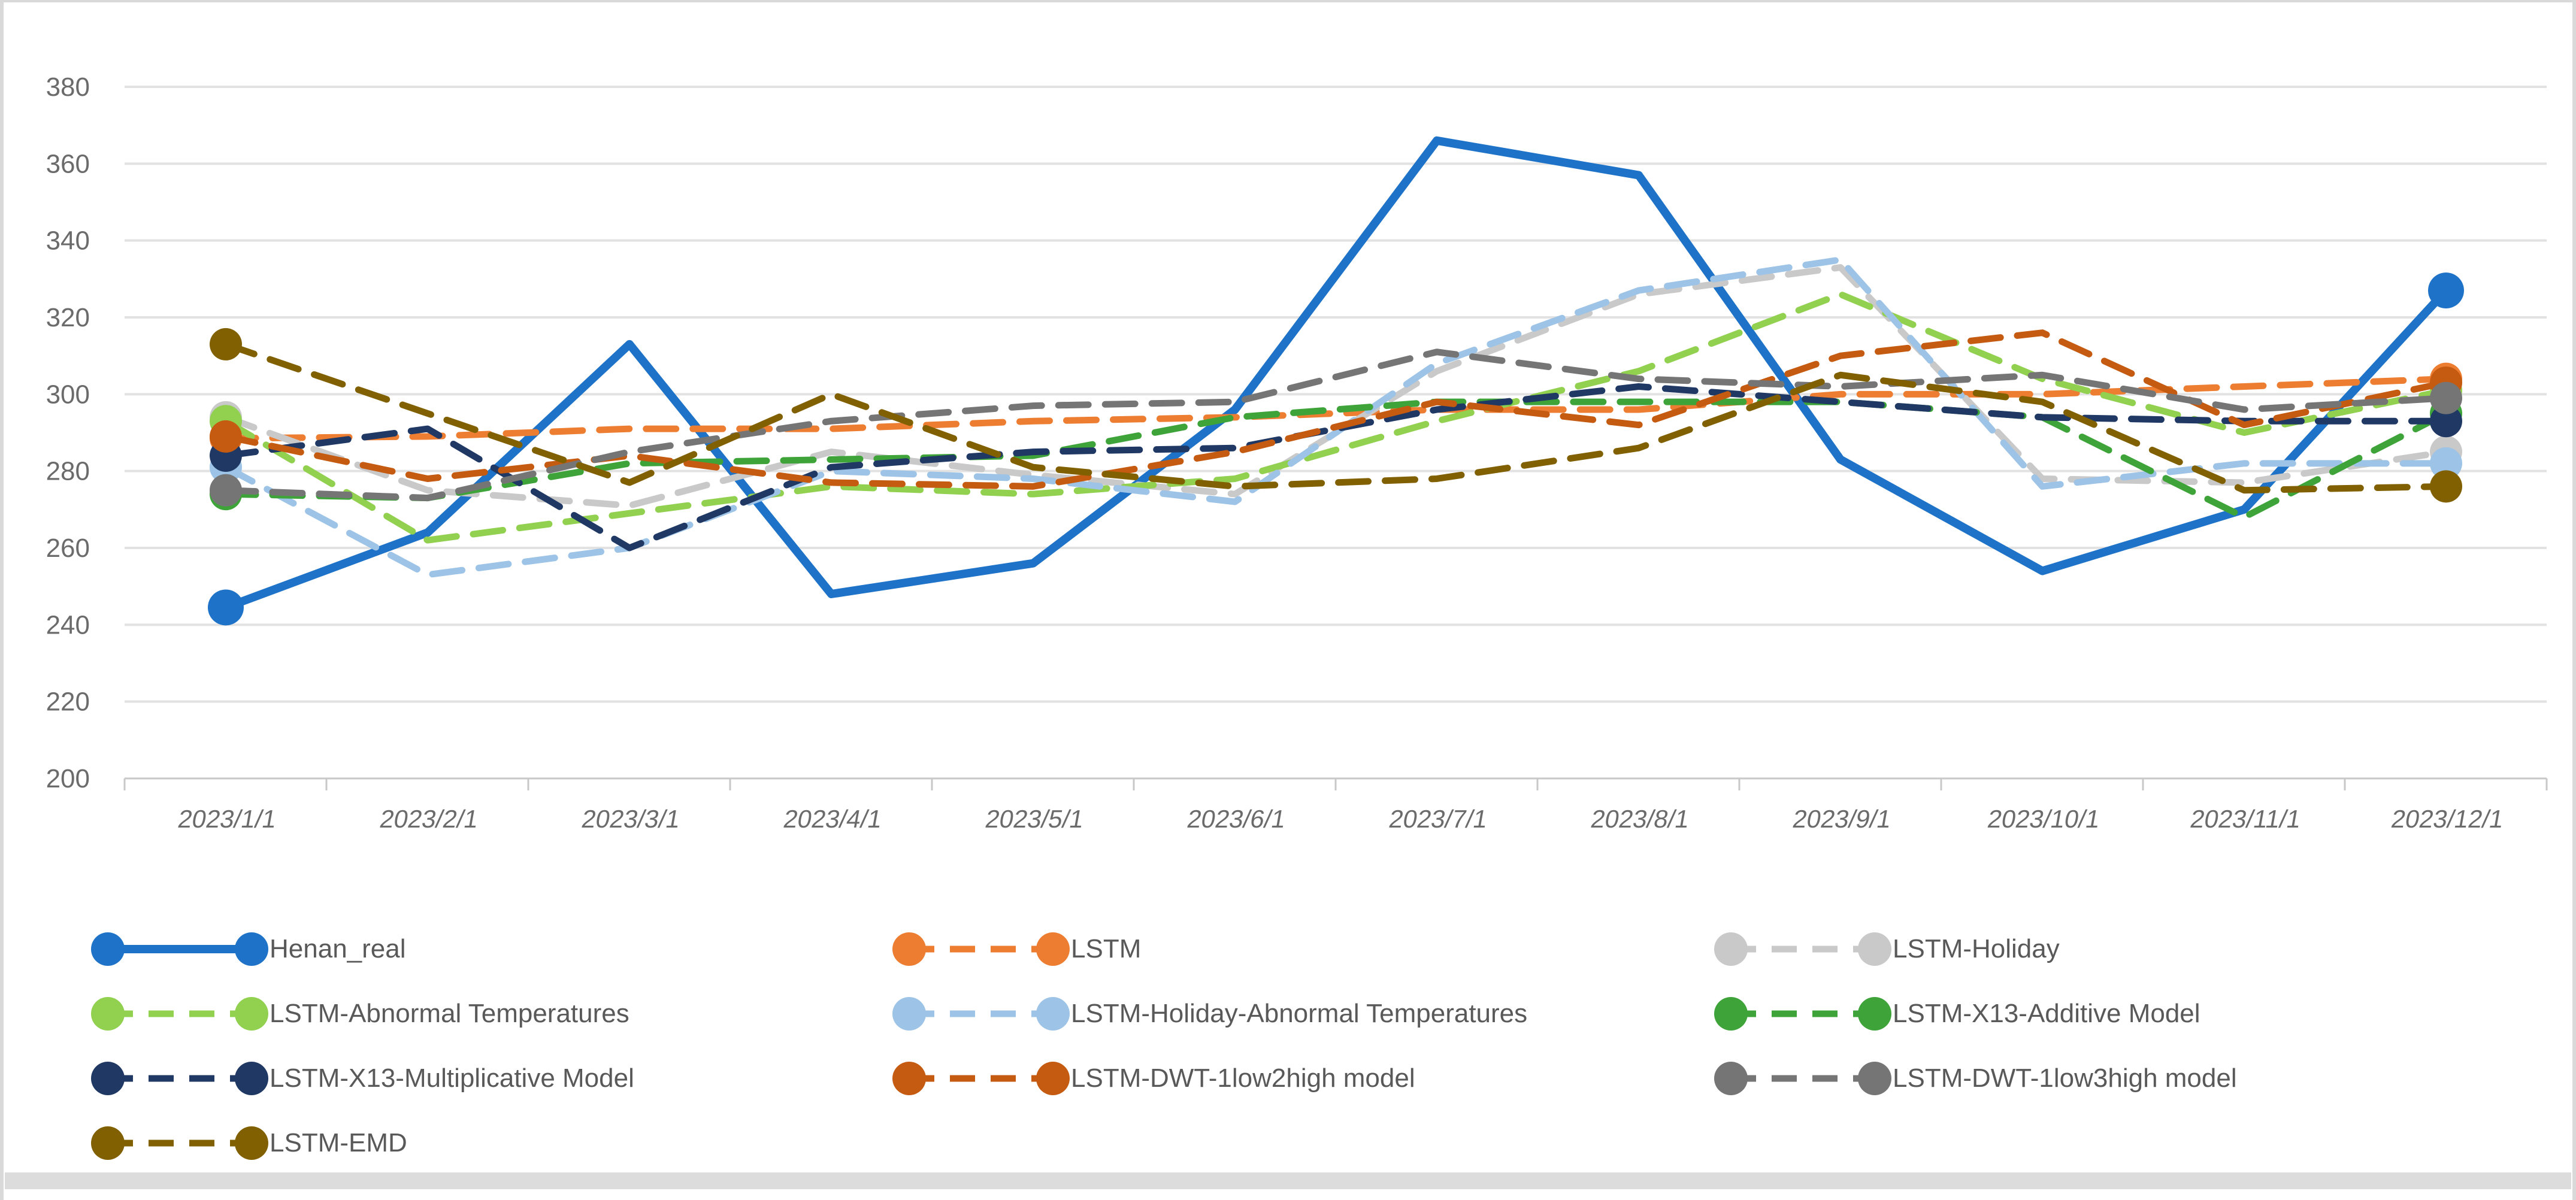  Describe the element at coordinates (68, 394) in the screenshot. I see `y-axis-tick-label: 300` at that location.